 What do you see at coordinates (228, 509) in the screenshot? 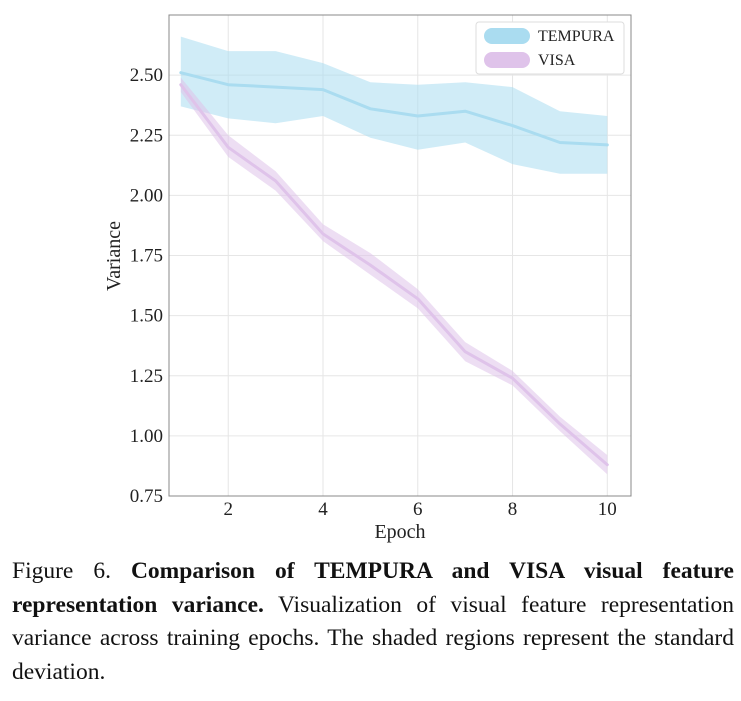
I see `x-tick-label: 2` at bounding box center [228, 509].